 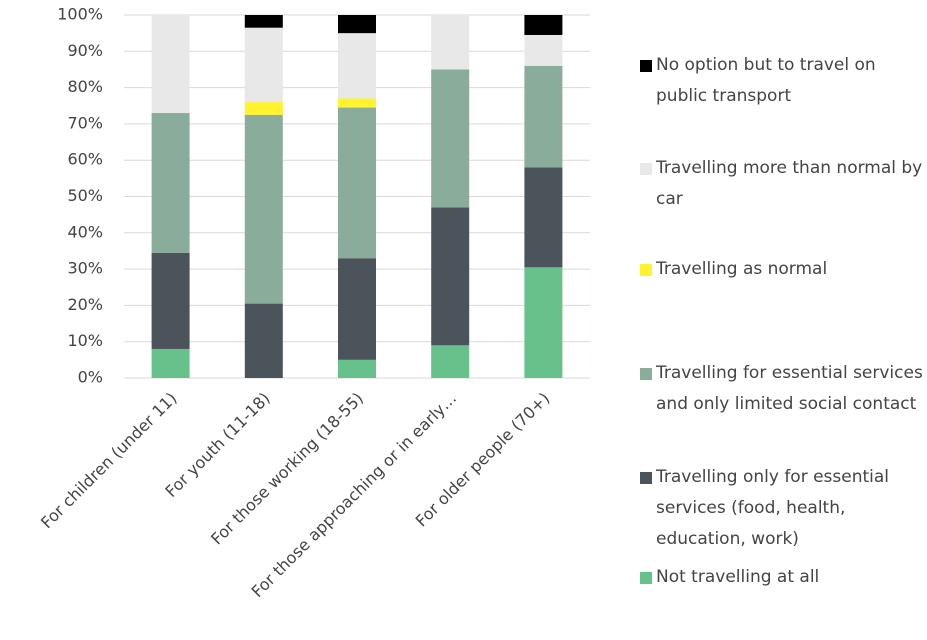 I want to click on legend-item: Travelling more than normal by car, so click(x=782, y=184).